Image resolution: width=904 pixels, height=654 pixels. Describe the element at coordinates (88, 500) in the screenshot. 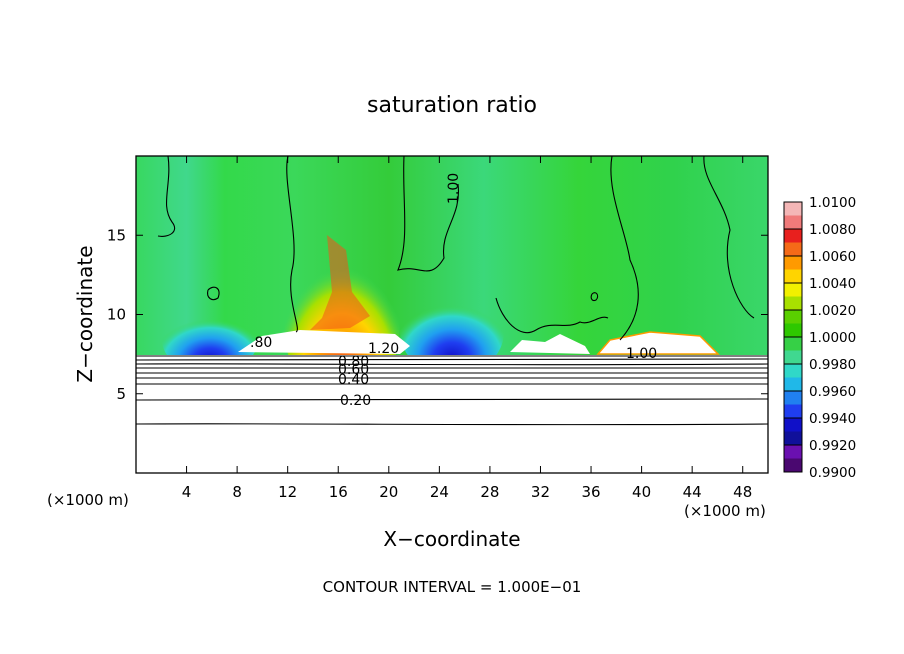

I see `x-unit-label-left: (×1000 m)` at that location.